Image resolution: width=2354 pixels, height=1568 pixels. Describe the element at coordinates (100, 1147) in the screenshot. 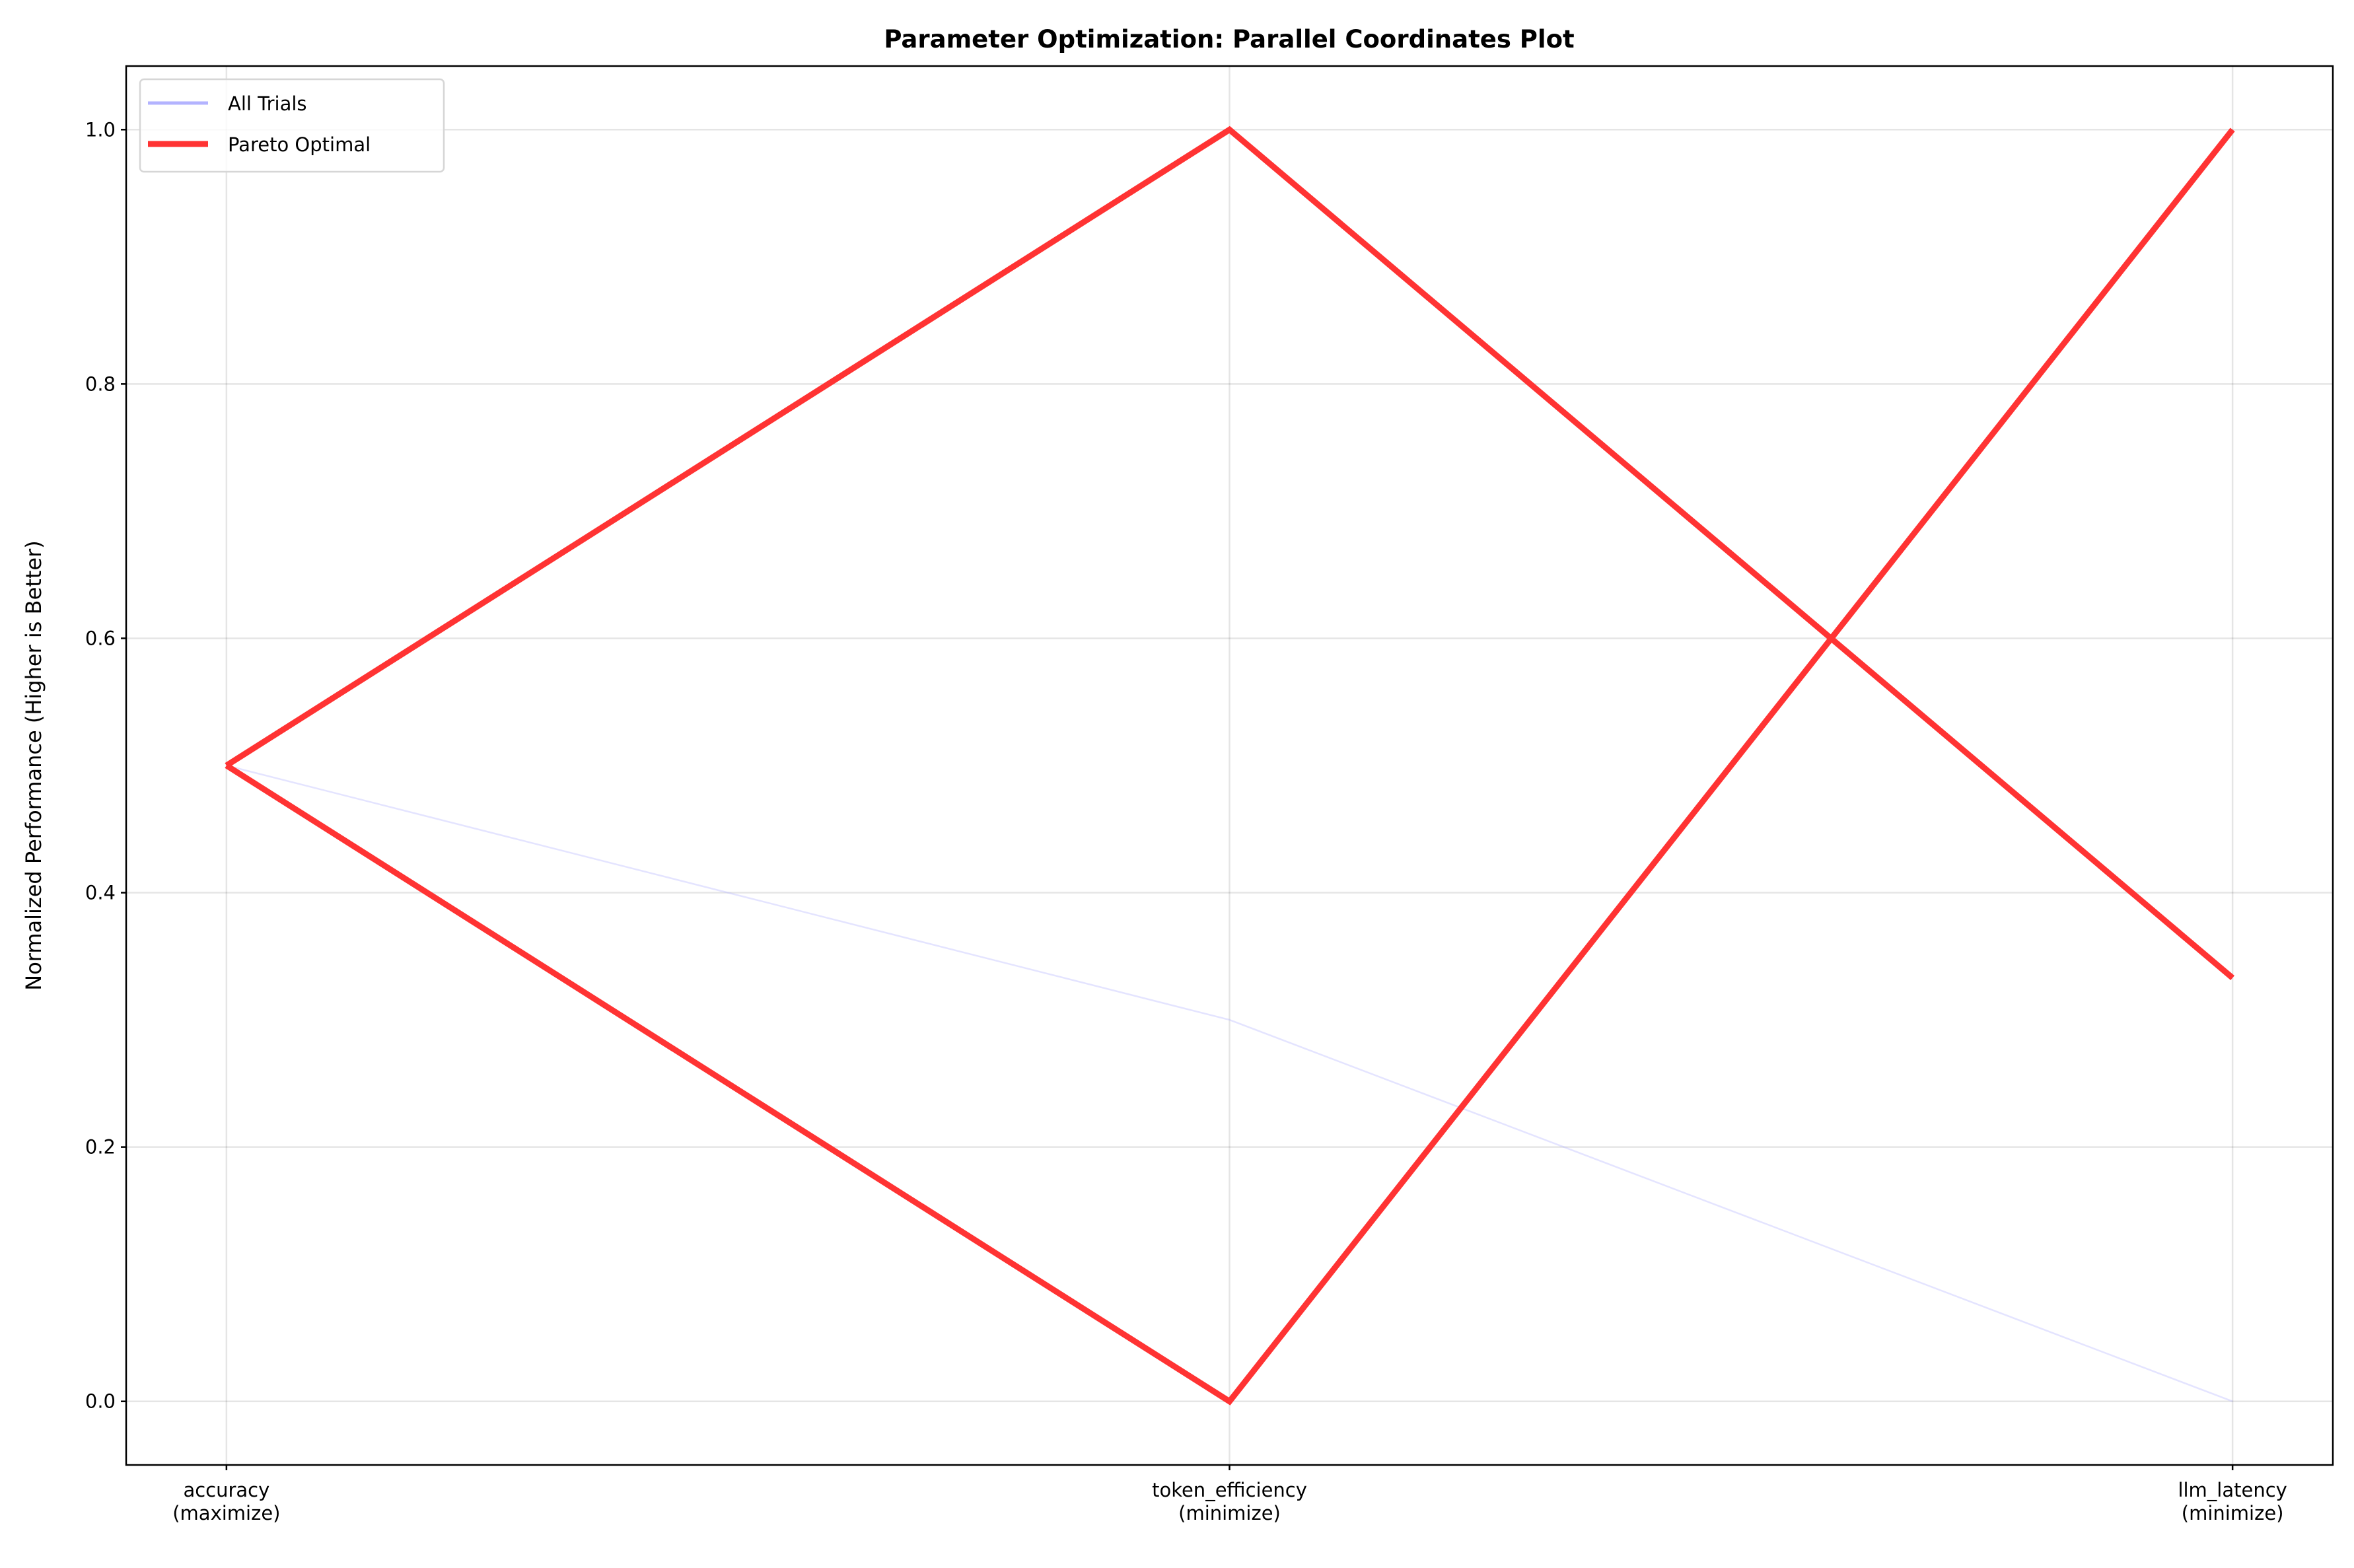

I see `y-tick-label: 0.2` at that location.